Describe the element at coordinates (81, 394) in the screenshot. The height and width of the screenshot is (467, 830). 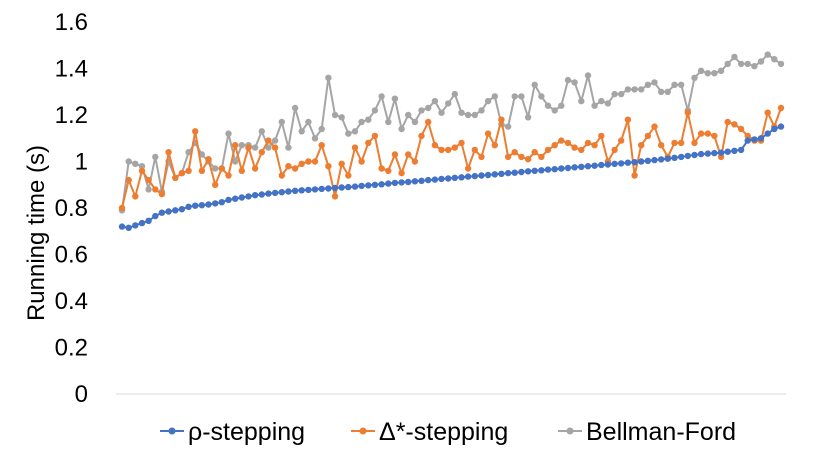
I see `y-tick-label: 0` at that location.